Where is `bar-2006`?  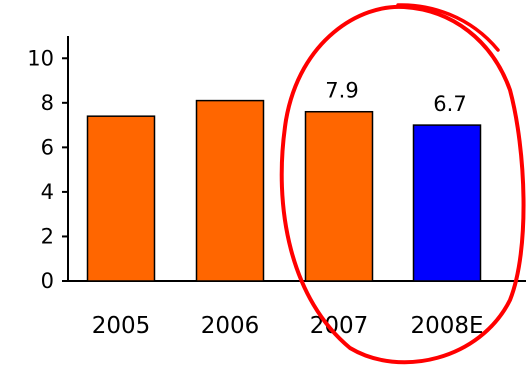 bar-2006 is located at coordinates (230, 190).